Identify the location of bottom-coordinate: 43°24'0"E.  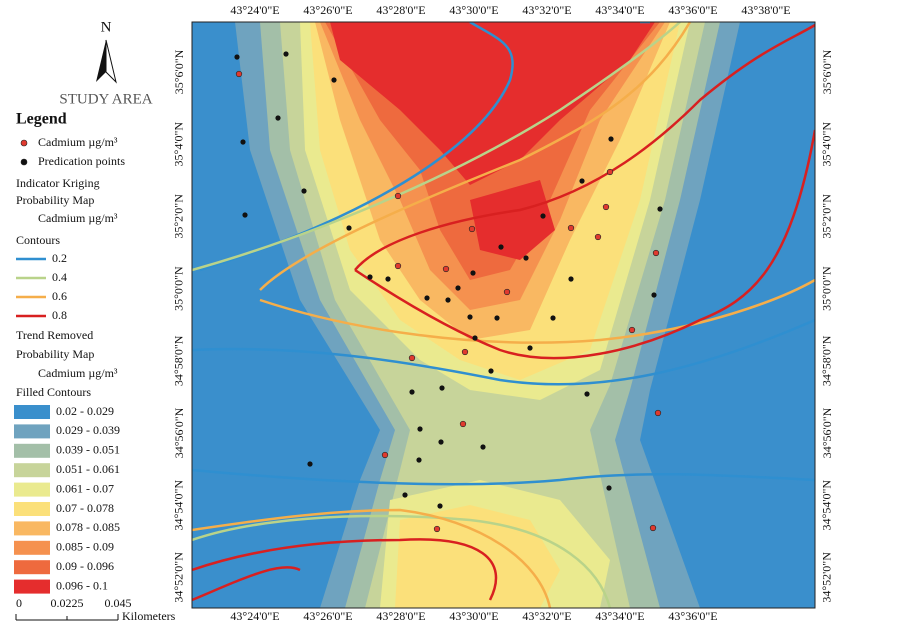
(254, 616).